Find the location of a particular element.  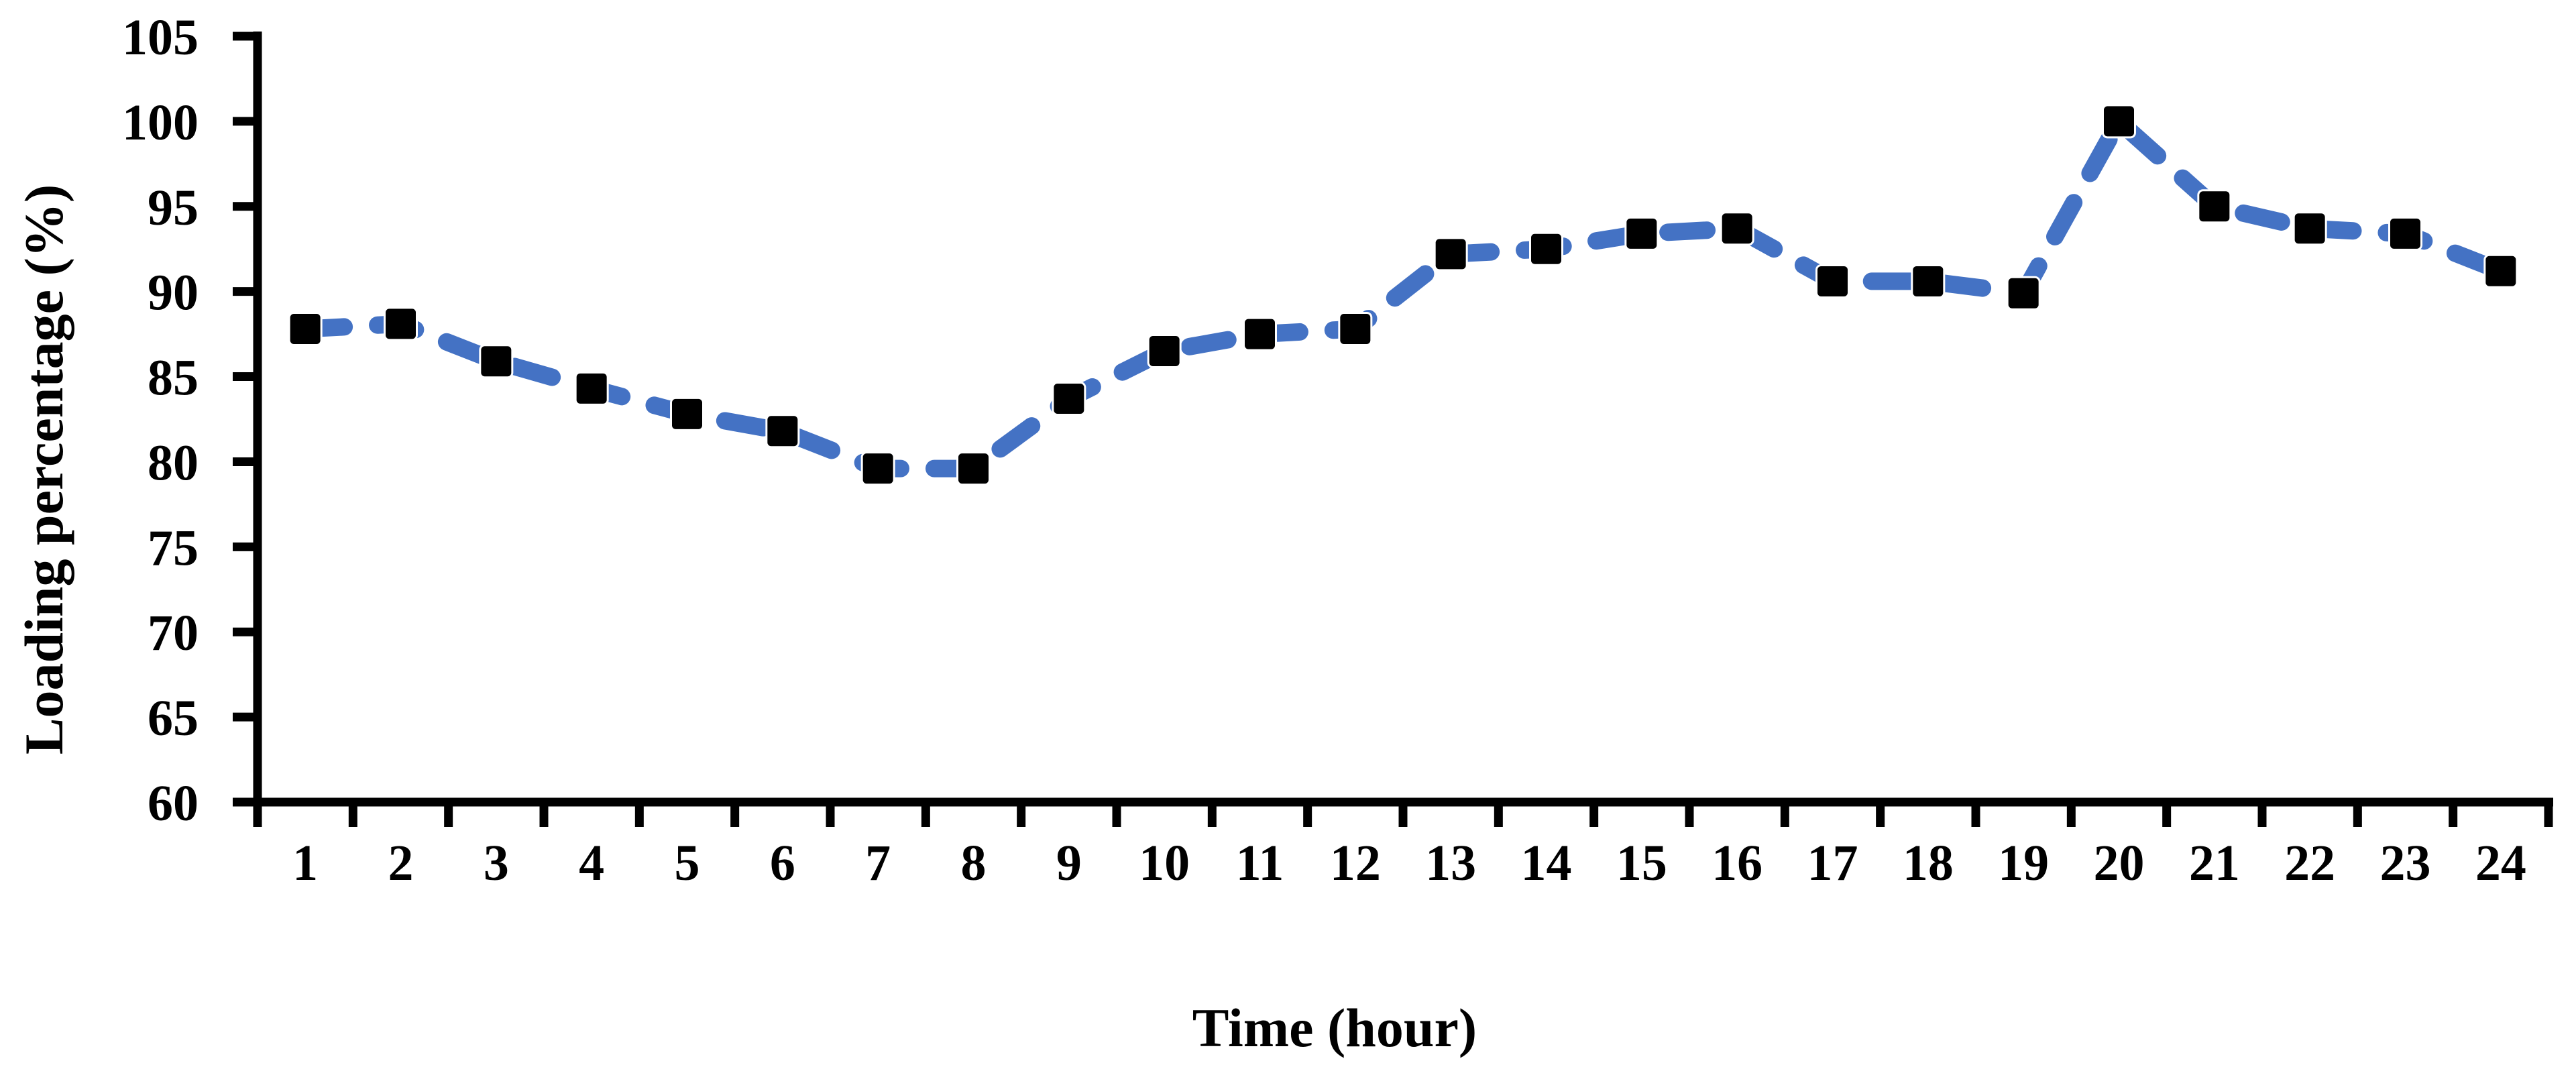

y-tick-label: 85 is located at coordinates (173, 378).